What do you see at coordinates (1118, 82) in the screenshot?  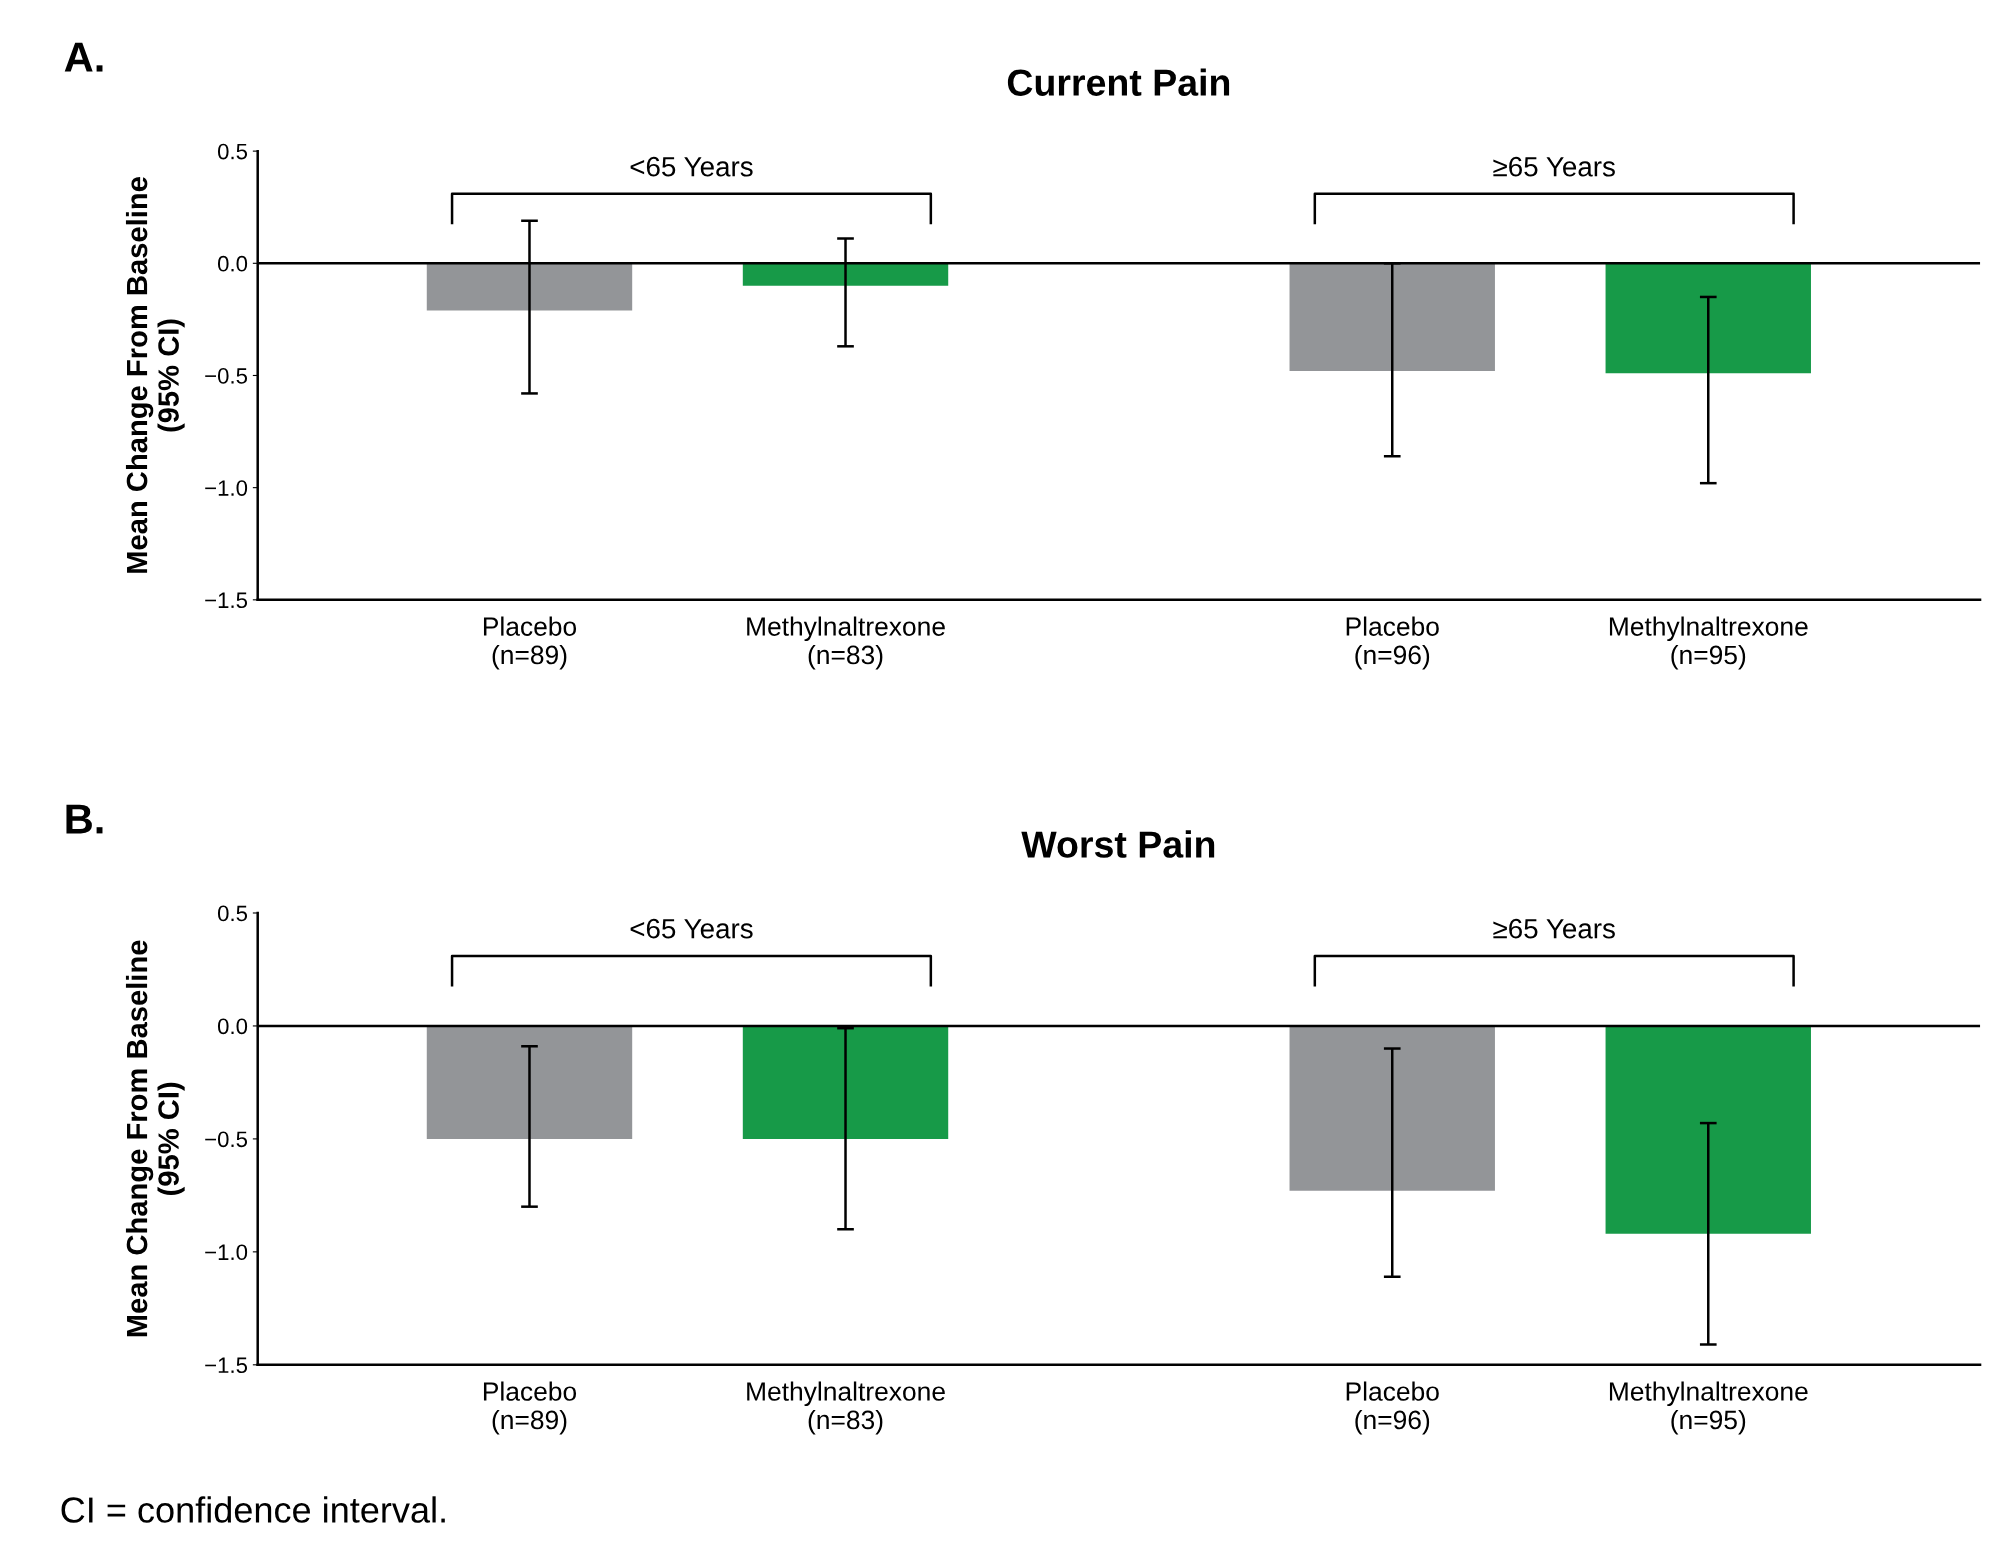 I see `chart-title: Current Pain` at bounding box center [1118, 82].